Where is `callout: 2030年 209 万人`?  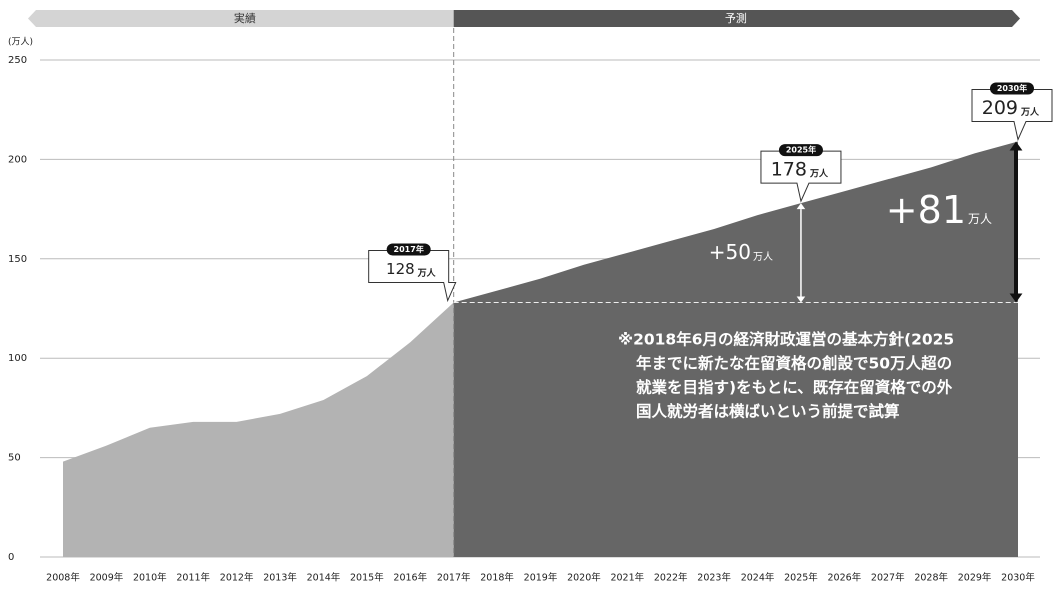
callout: 2030年 209 万人 is located at coordinates (1012, 112).